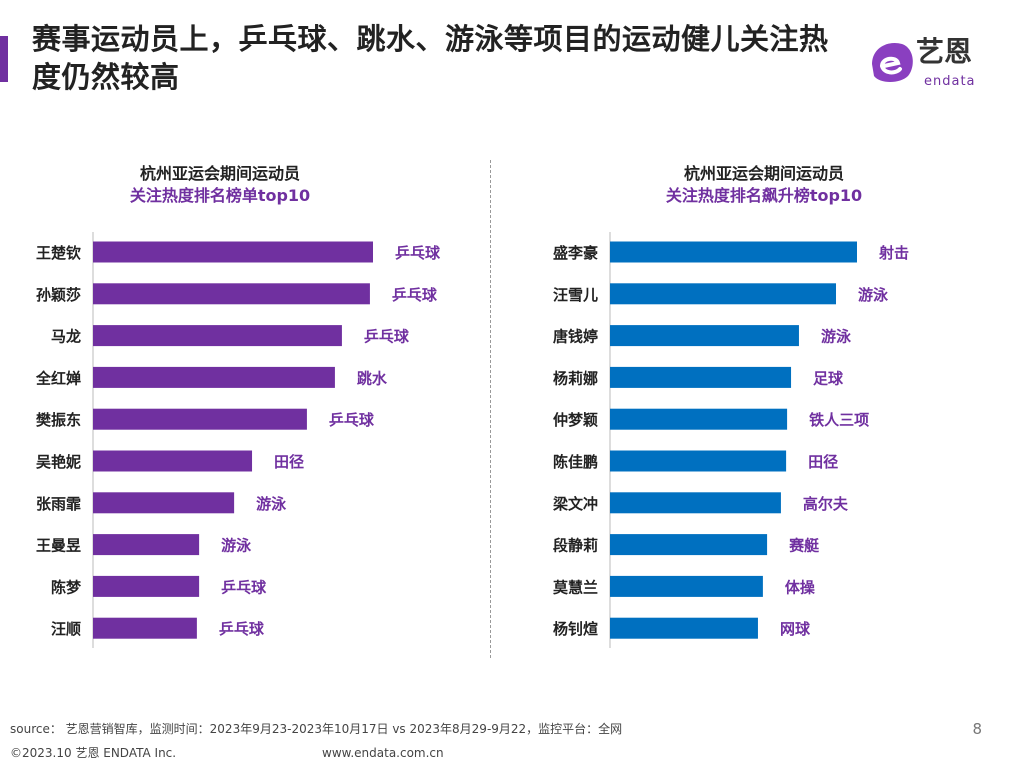 The width and height of the screenshot is (1024, 768). I want to click on left-category-label: 王曼昱, so click(58, 546).